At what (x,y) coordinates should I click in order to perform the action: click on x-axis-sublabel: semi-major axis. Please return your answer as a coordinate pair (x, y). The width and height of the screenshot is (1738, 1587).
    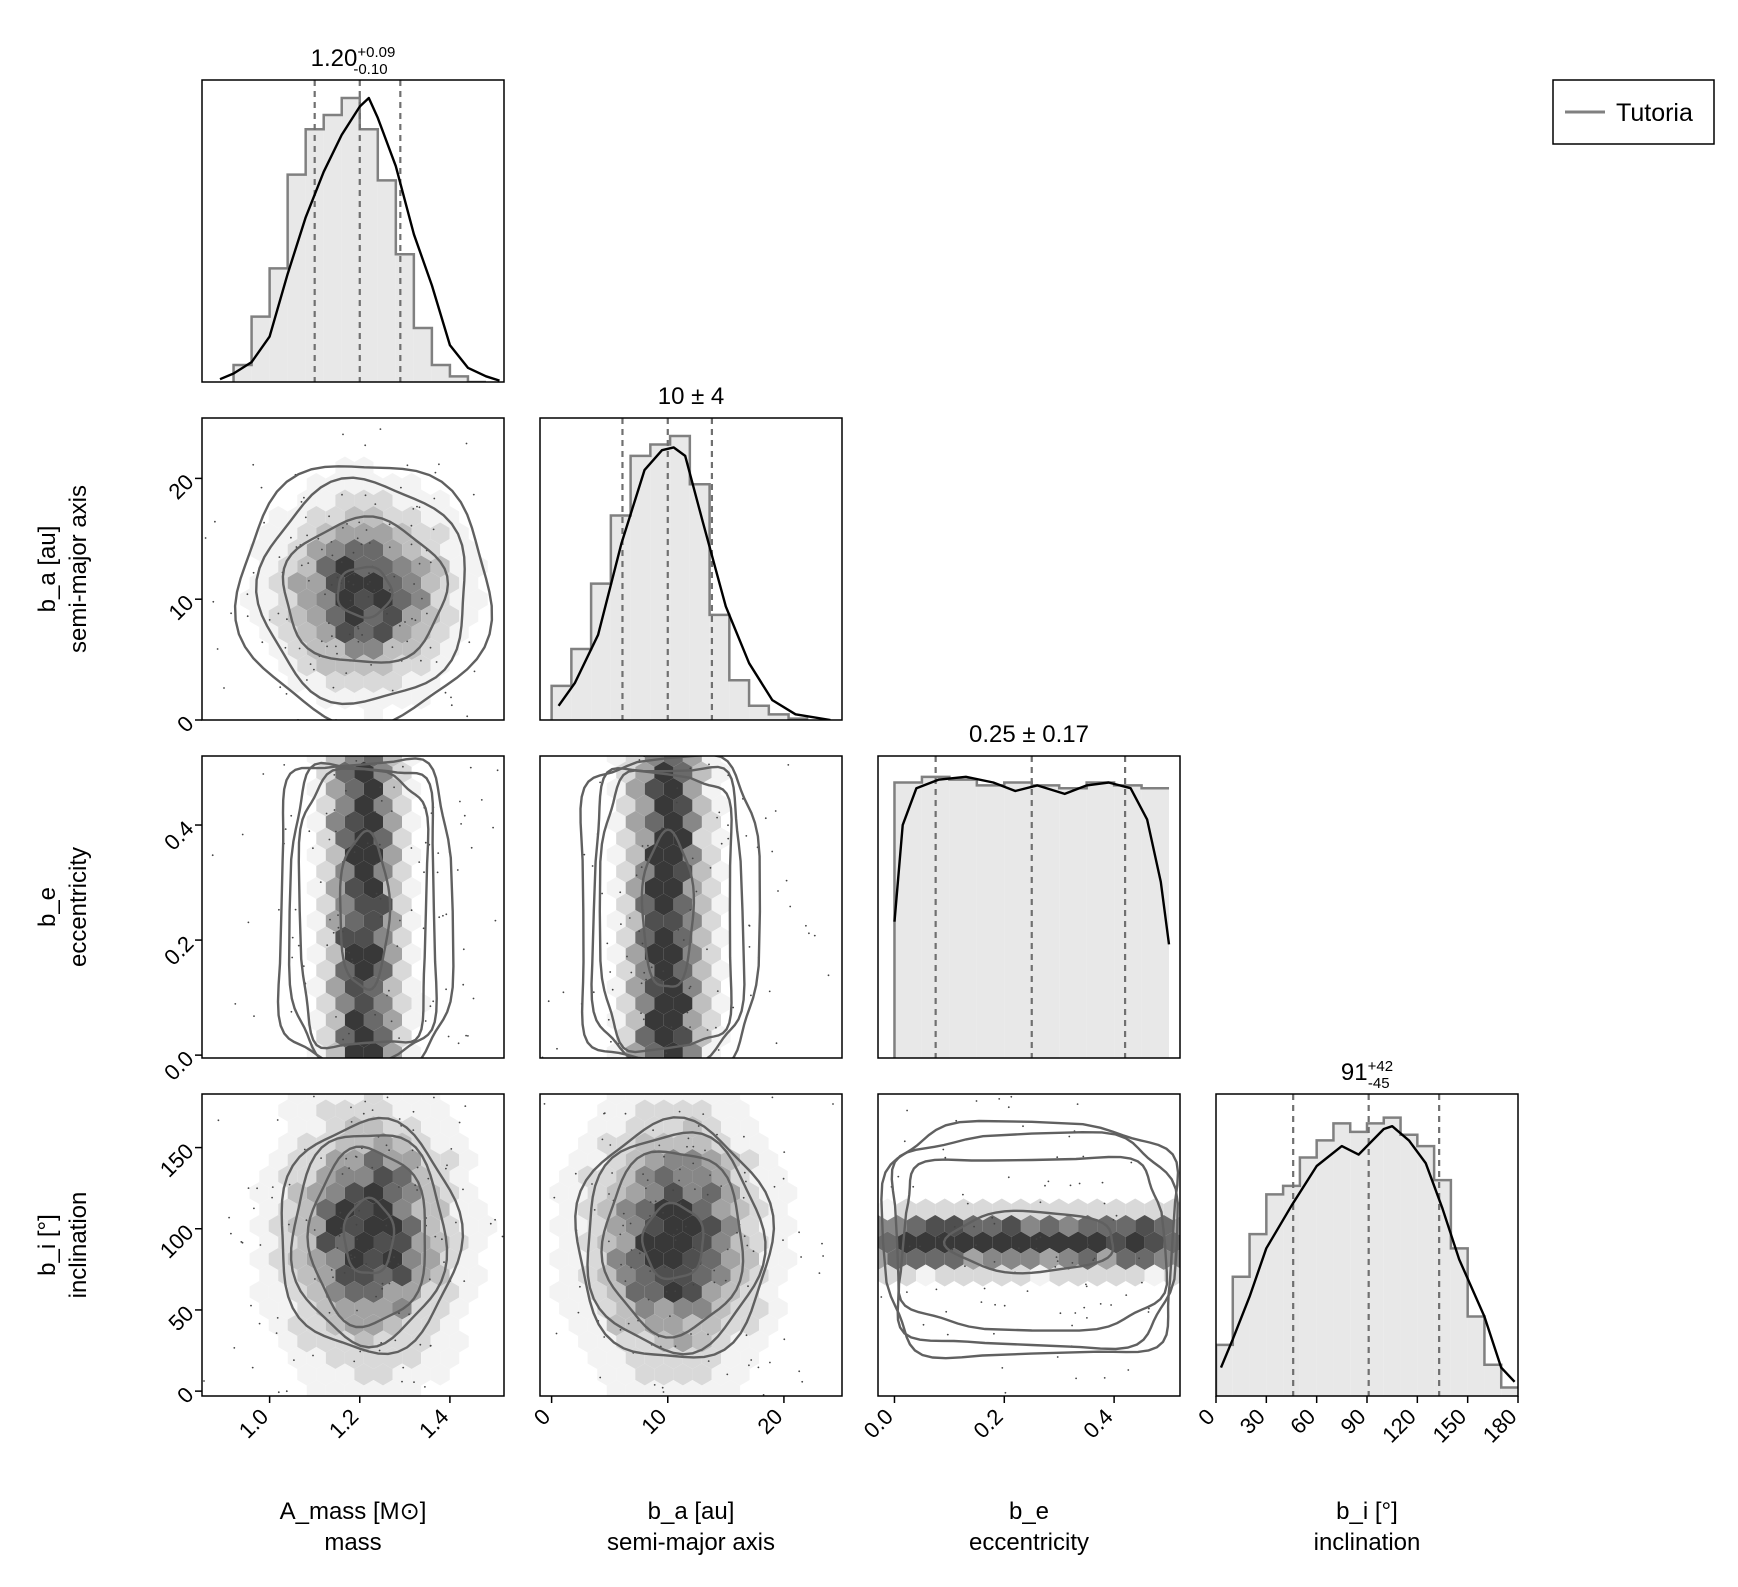
    Looking at the image, I should click on (691, 1542).